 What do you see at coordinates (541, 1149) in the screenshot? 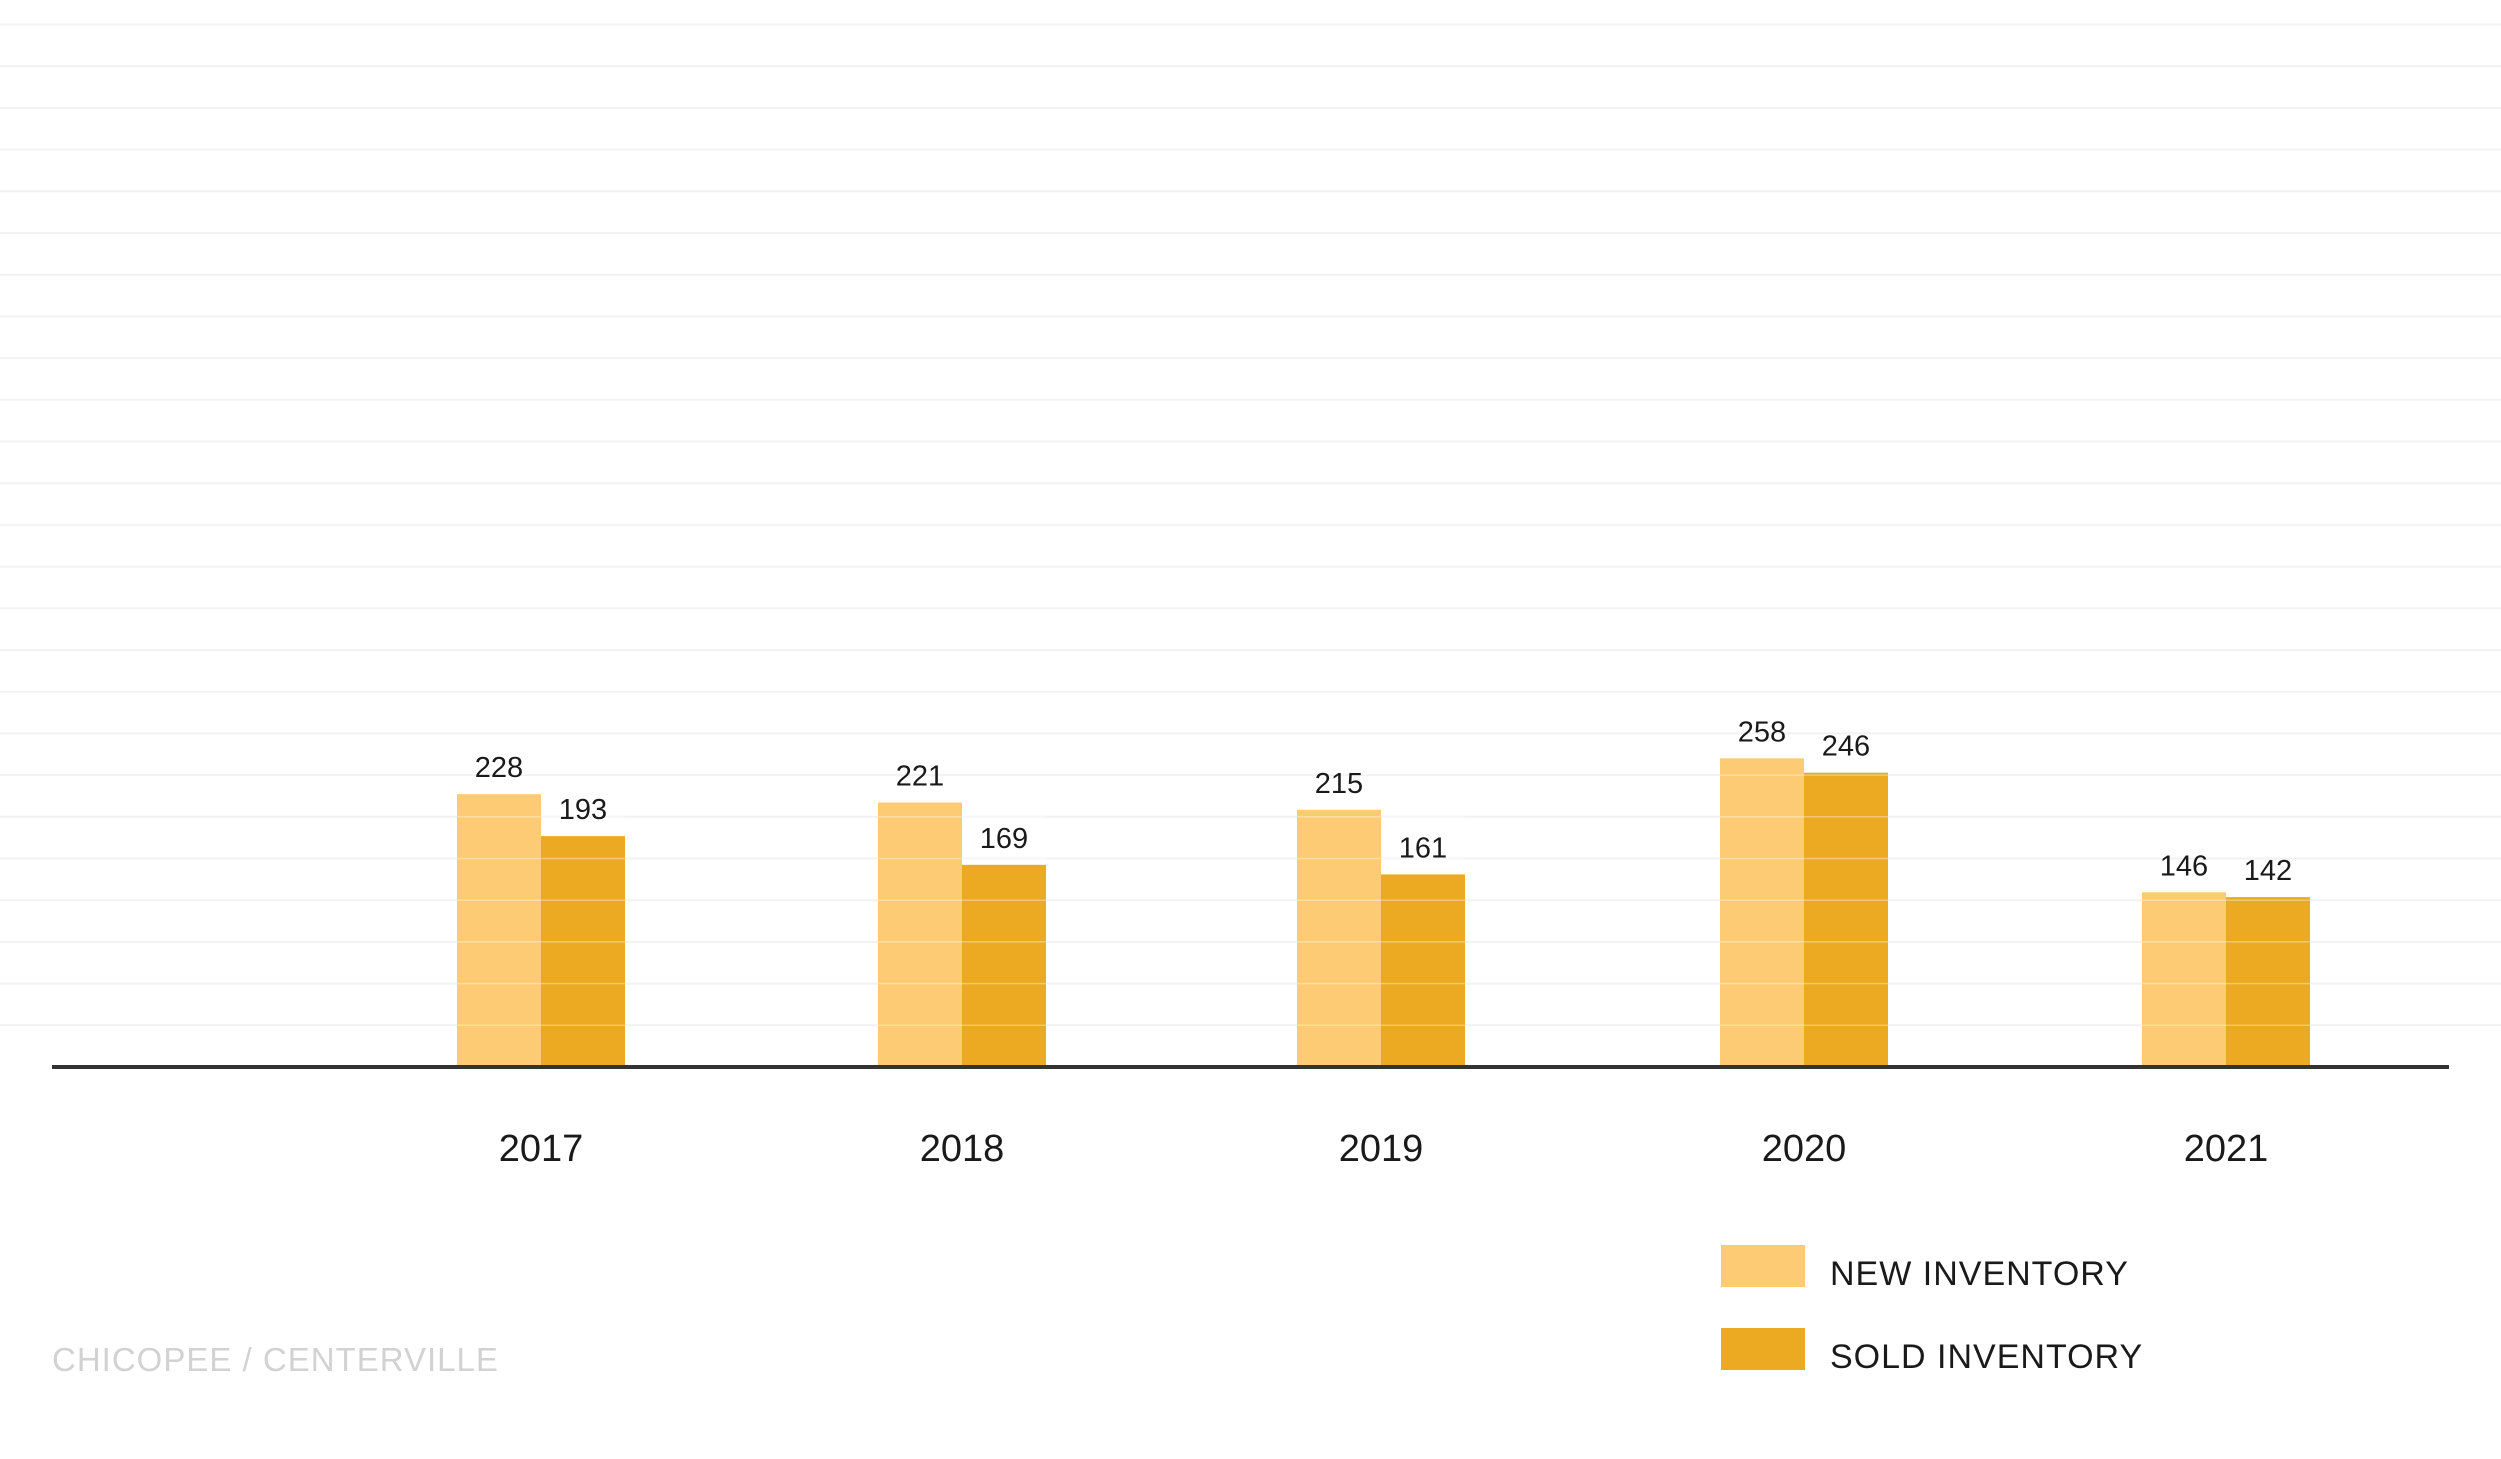
I see `x-tick-label-2017: 2017` at bounding box center [541, 1149].